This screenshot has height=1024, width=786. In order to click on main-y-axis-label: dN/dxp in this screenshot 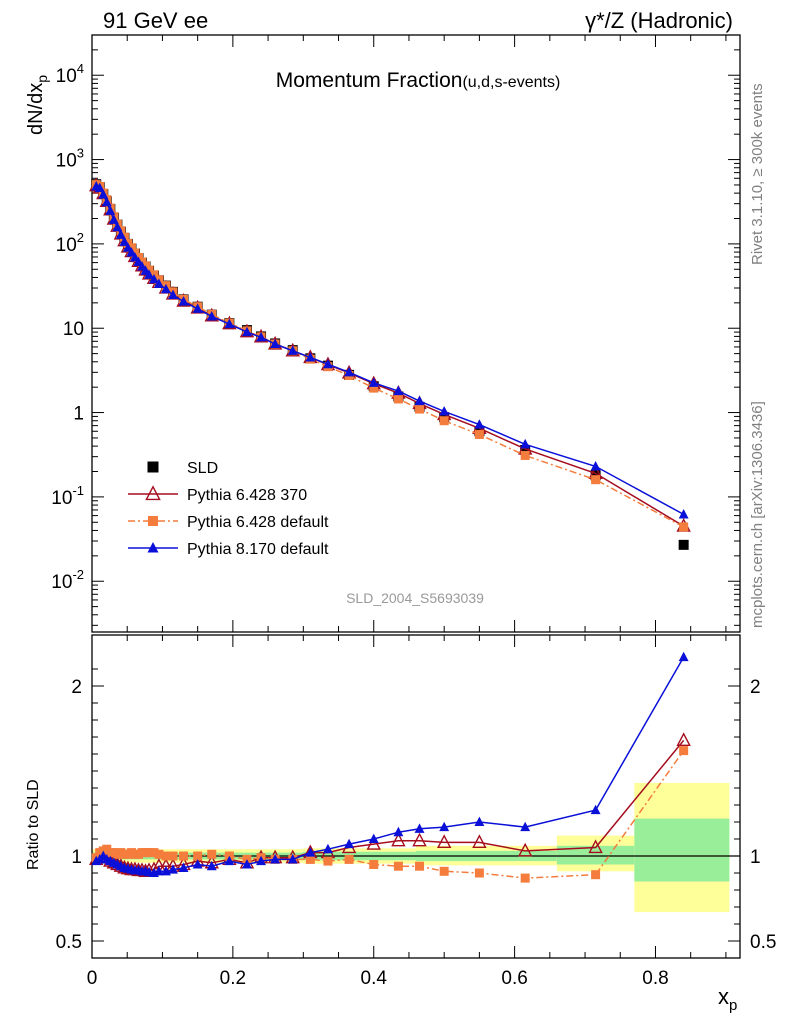, I will do `click(37, 105)`.